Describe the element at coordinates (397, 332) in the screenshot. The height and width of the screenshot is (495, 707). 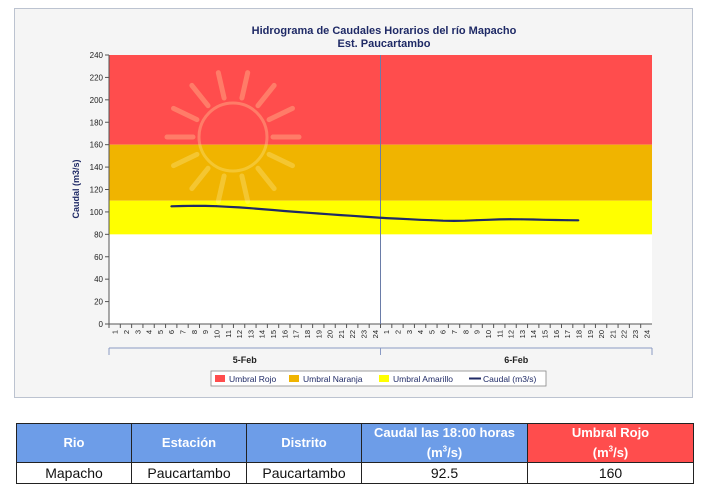
I see `x-tick-label: 2` at that location.